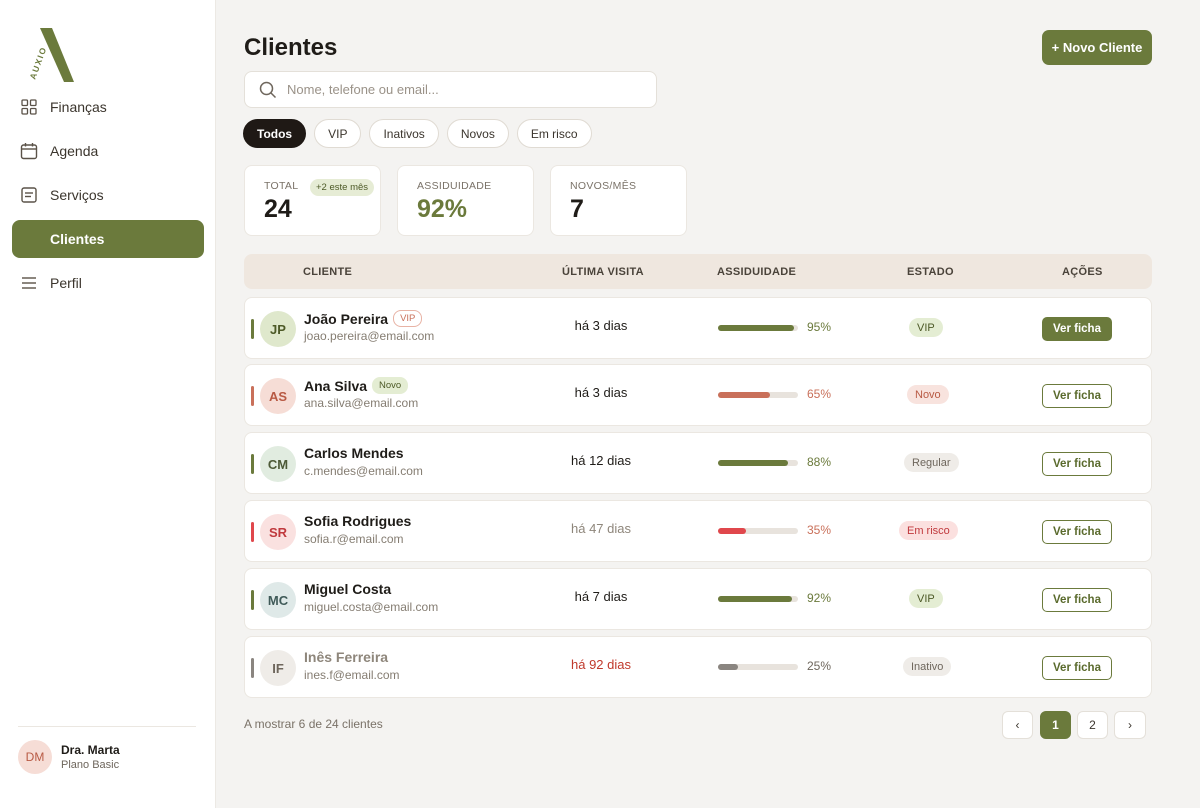 The image size is (1200, 808). What do you see at coordinates (819, 598) in the screenshot?
I see `attendance-percent: 92%` at bounding box center [819, 598].